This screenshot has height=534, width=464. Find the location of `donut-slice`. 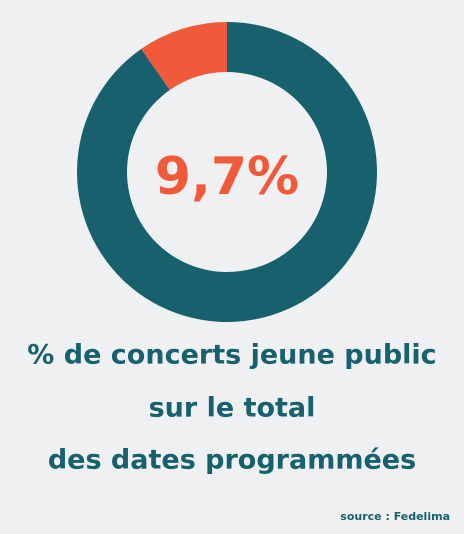

donut-slice is located at coordinates (184, 56).